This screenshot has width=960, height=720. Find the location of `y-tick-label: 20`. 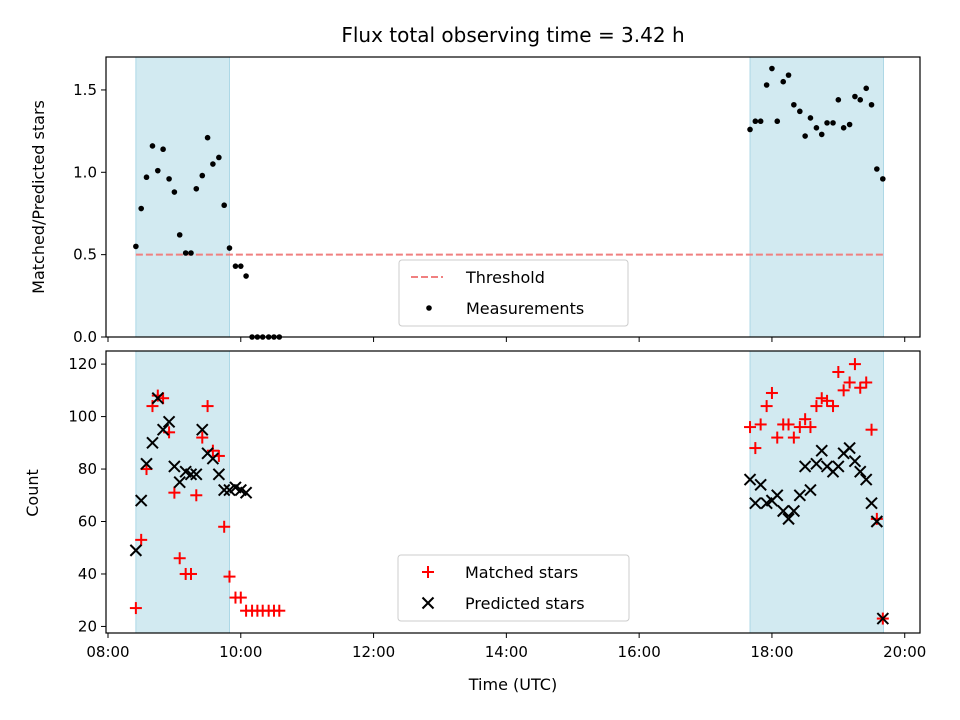

y-tick-label: 20 is located at coordinates (87, 626).